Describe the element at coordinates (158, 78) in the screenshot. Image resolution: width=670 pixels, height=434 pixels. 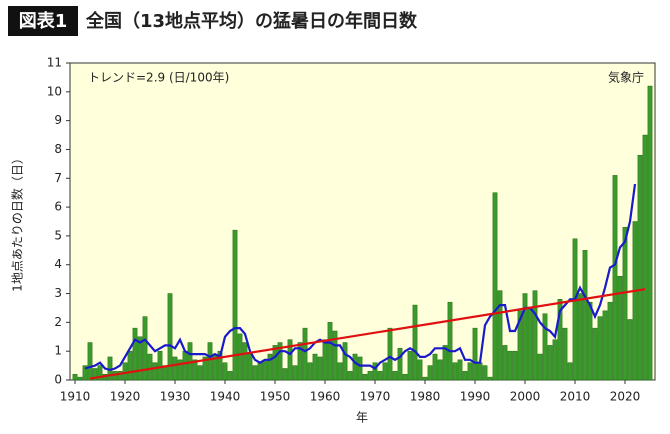
I see `annotation: トレンド=2.9 (日/100年)` at that location.